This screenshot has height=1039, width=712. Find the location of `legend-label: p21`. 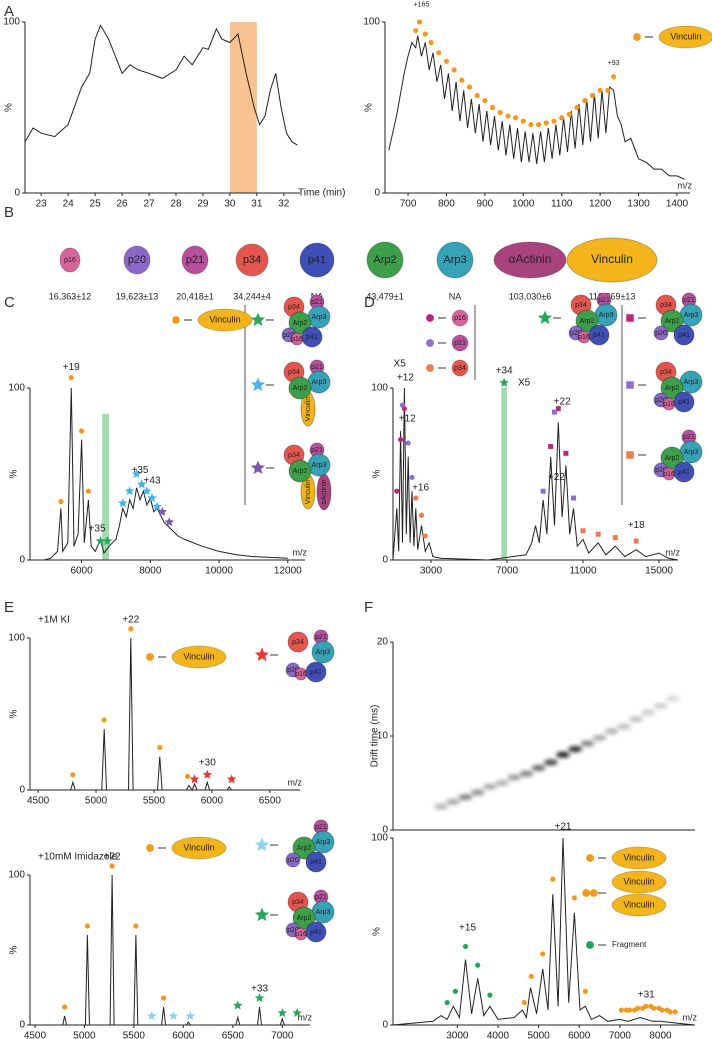

legend-label: p21 is located at coordinates (460, 343).